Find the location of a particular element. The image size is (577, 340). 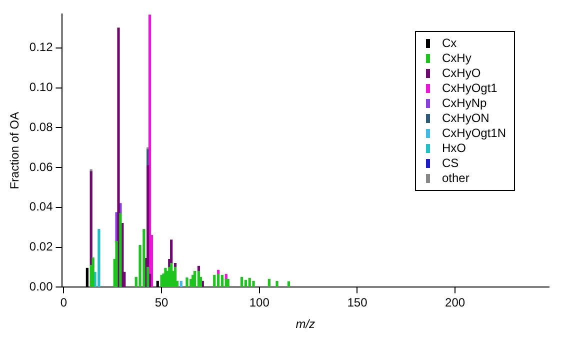

y-tick-label: 0.08 is located at coordinates (41, 127).